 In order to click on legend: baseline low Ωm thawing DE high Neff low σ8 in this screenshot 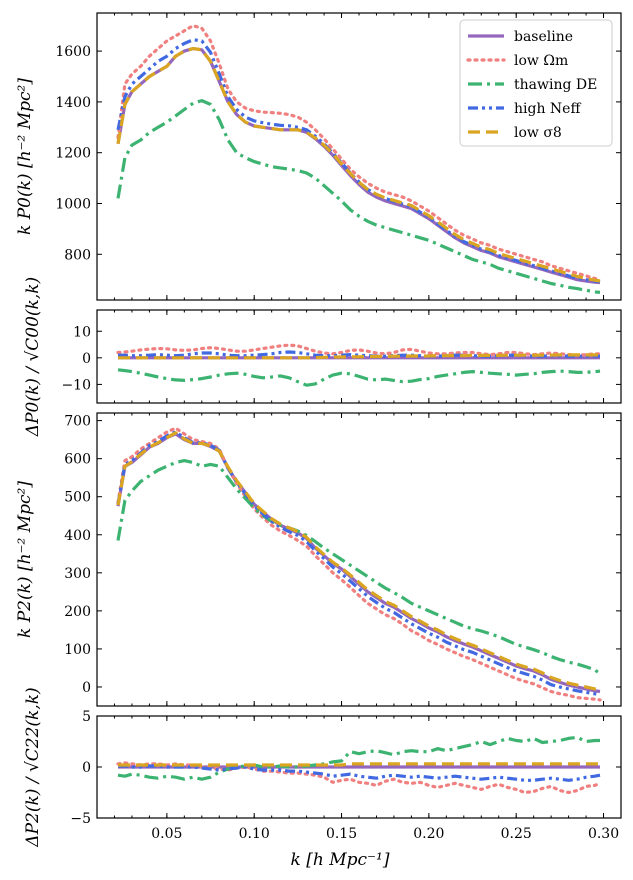, I will do `click(536, 83)`.